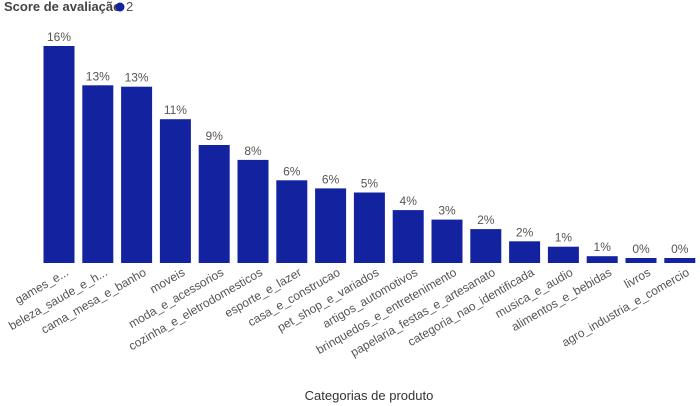  Describe the element at coordinates (369, 395) in the screenshot. I see `x-axis-title: Categorias de produto` at that location.